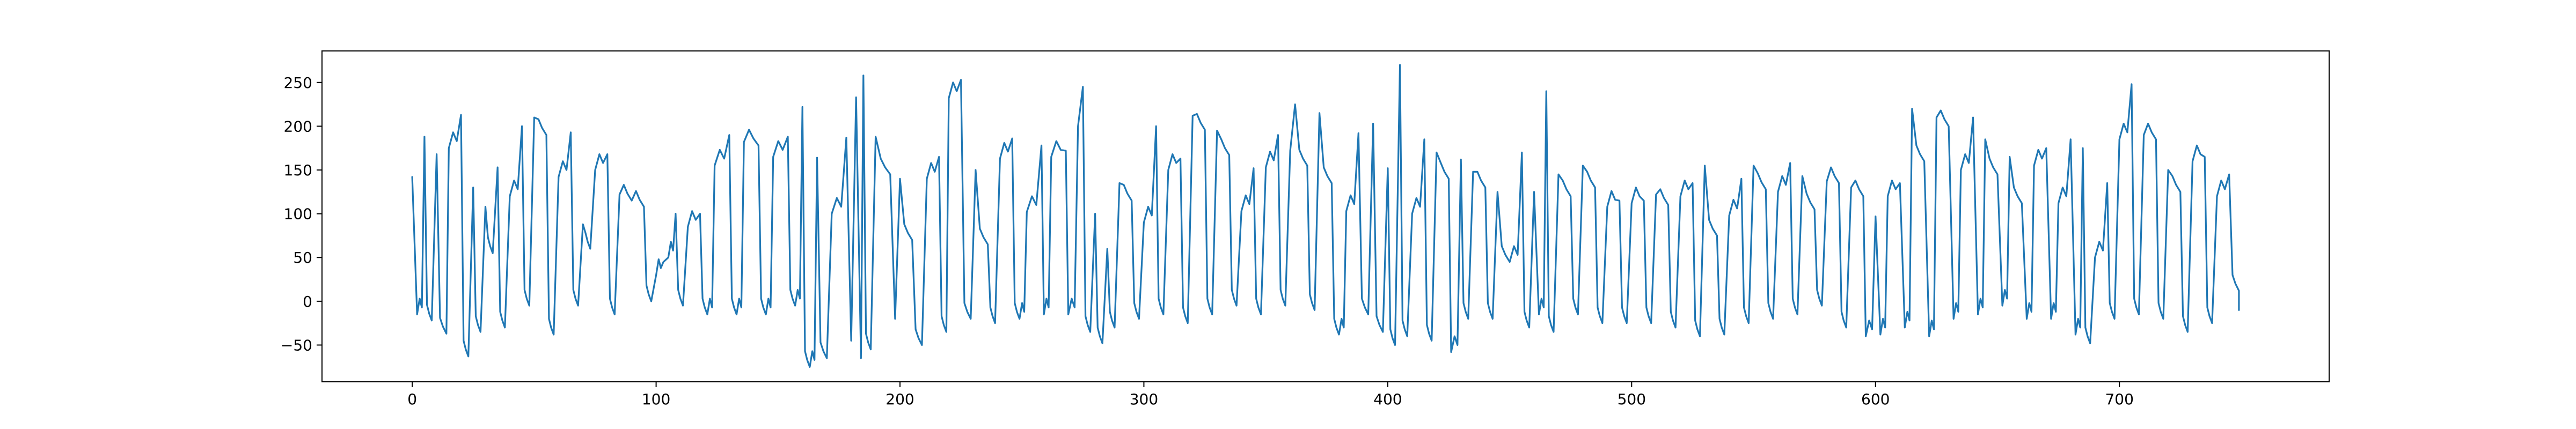  I want to click on x-tick-label: 200, so click(899, 399).